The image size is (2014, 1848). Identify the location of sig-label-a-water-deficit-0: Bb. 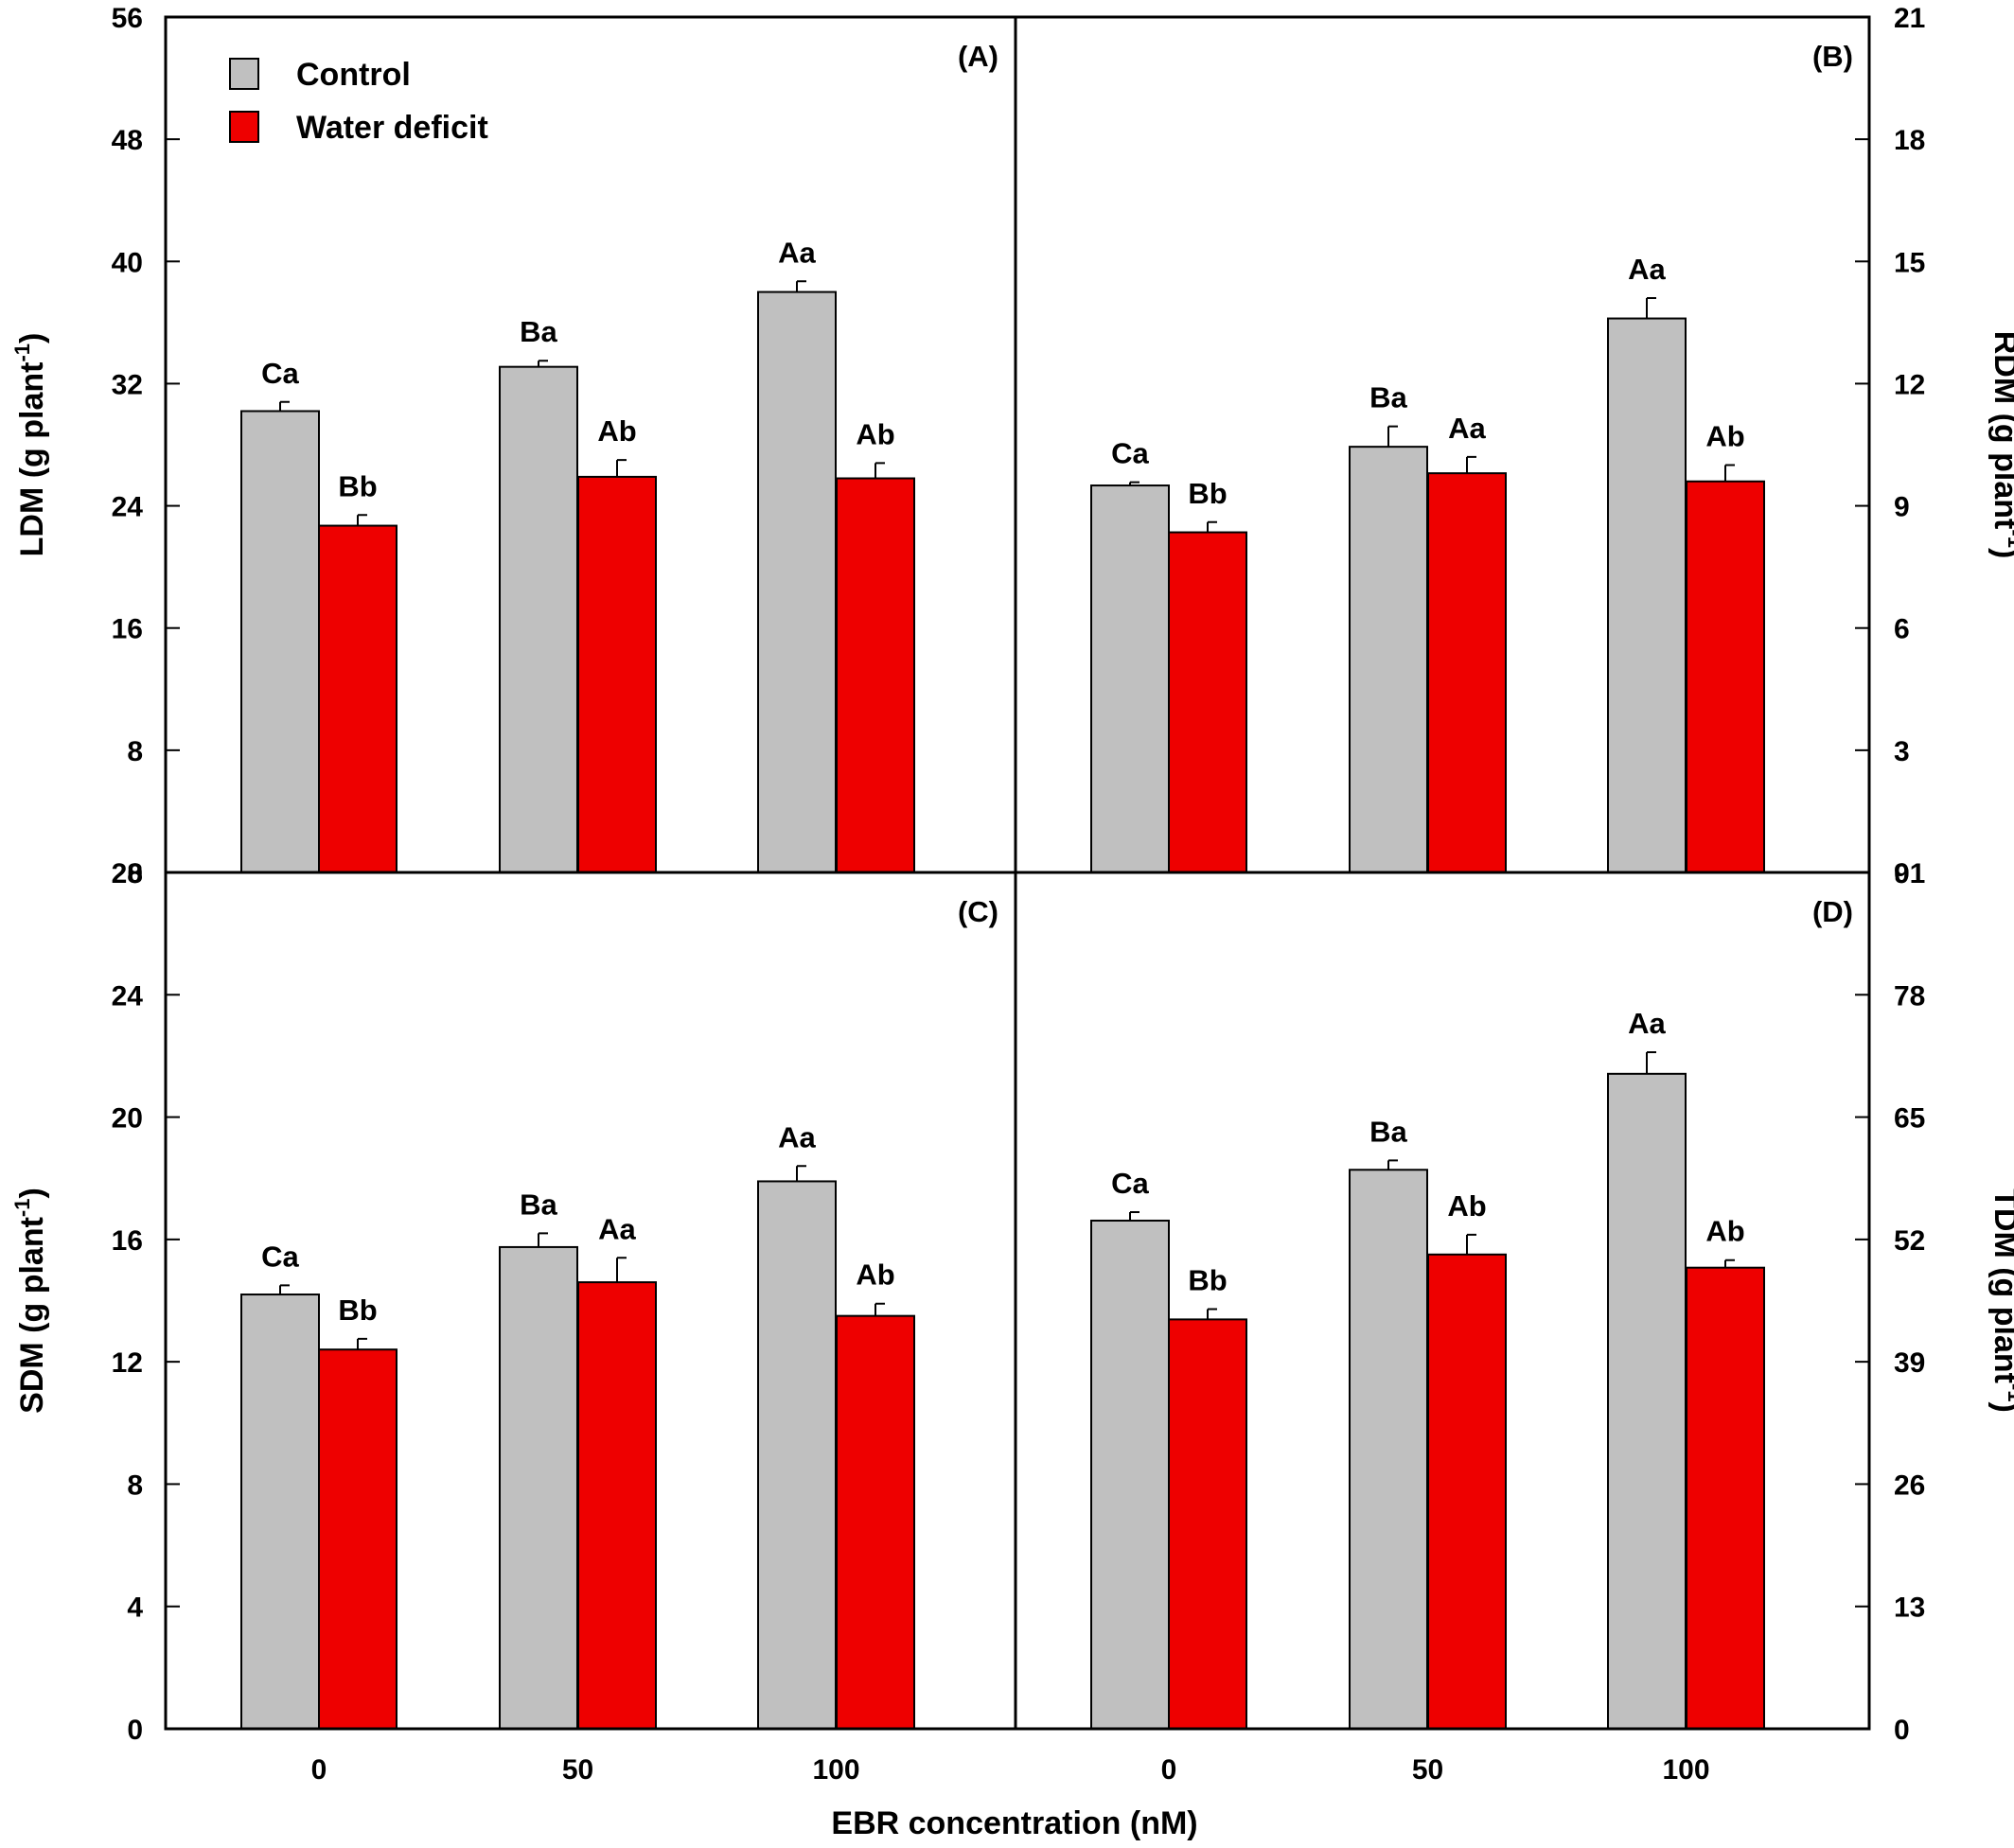
(357, 485).